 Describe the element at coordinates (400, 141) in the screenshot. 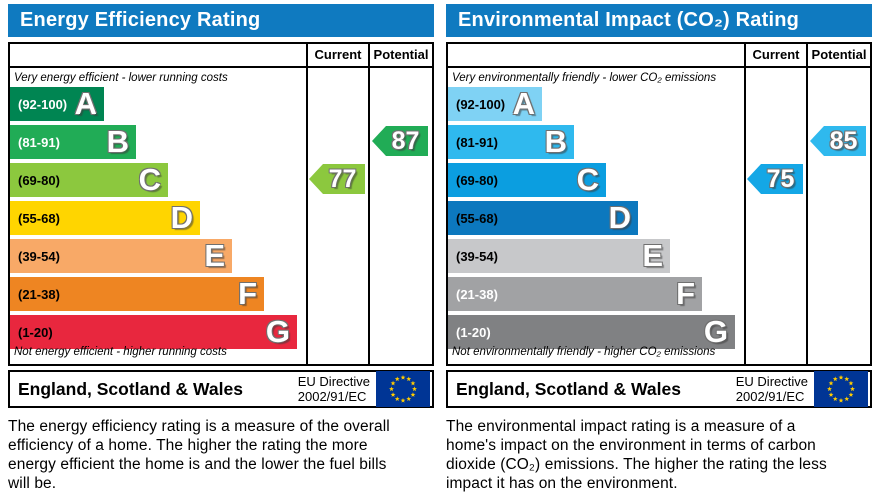

I see `potential-rating-arrow: 87` at that location.